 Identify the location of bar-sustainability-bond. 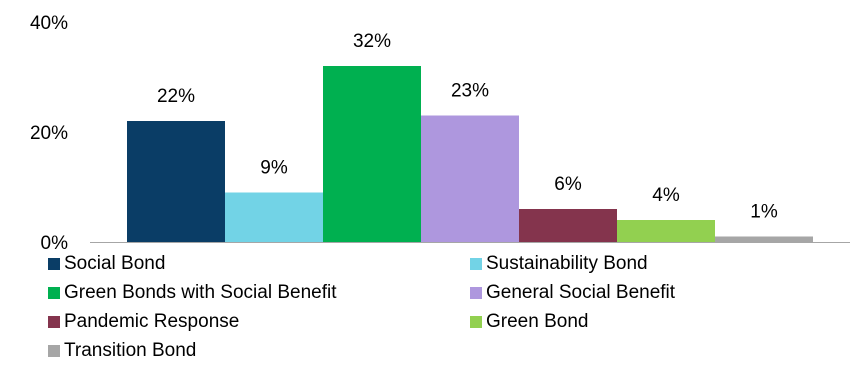
(274, 217).